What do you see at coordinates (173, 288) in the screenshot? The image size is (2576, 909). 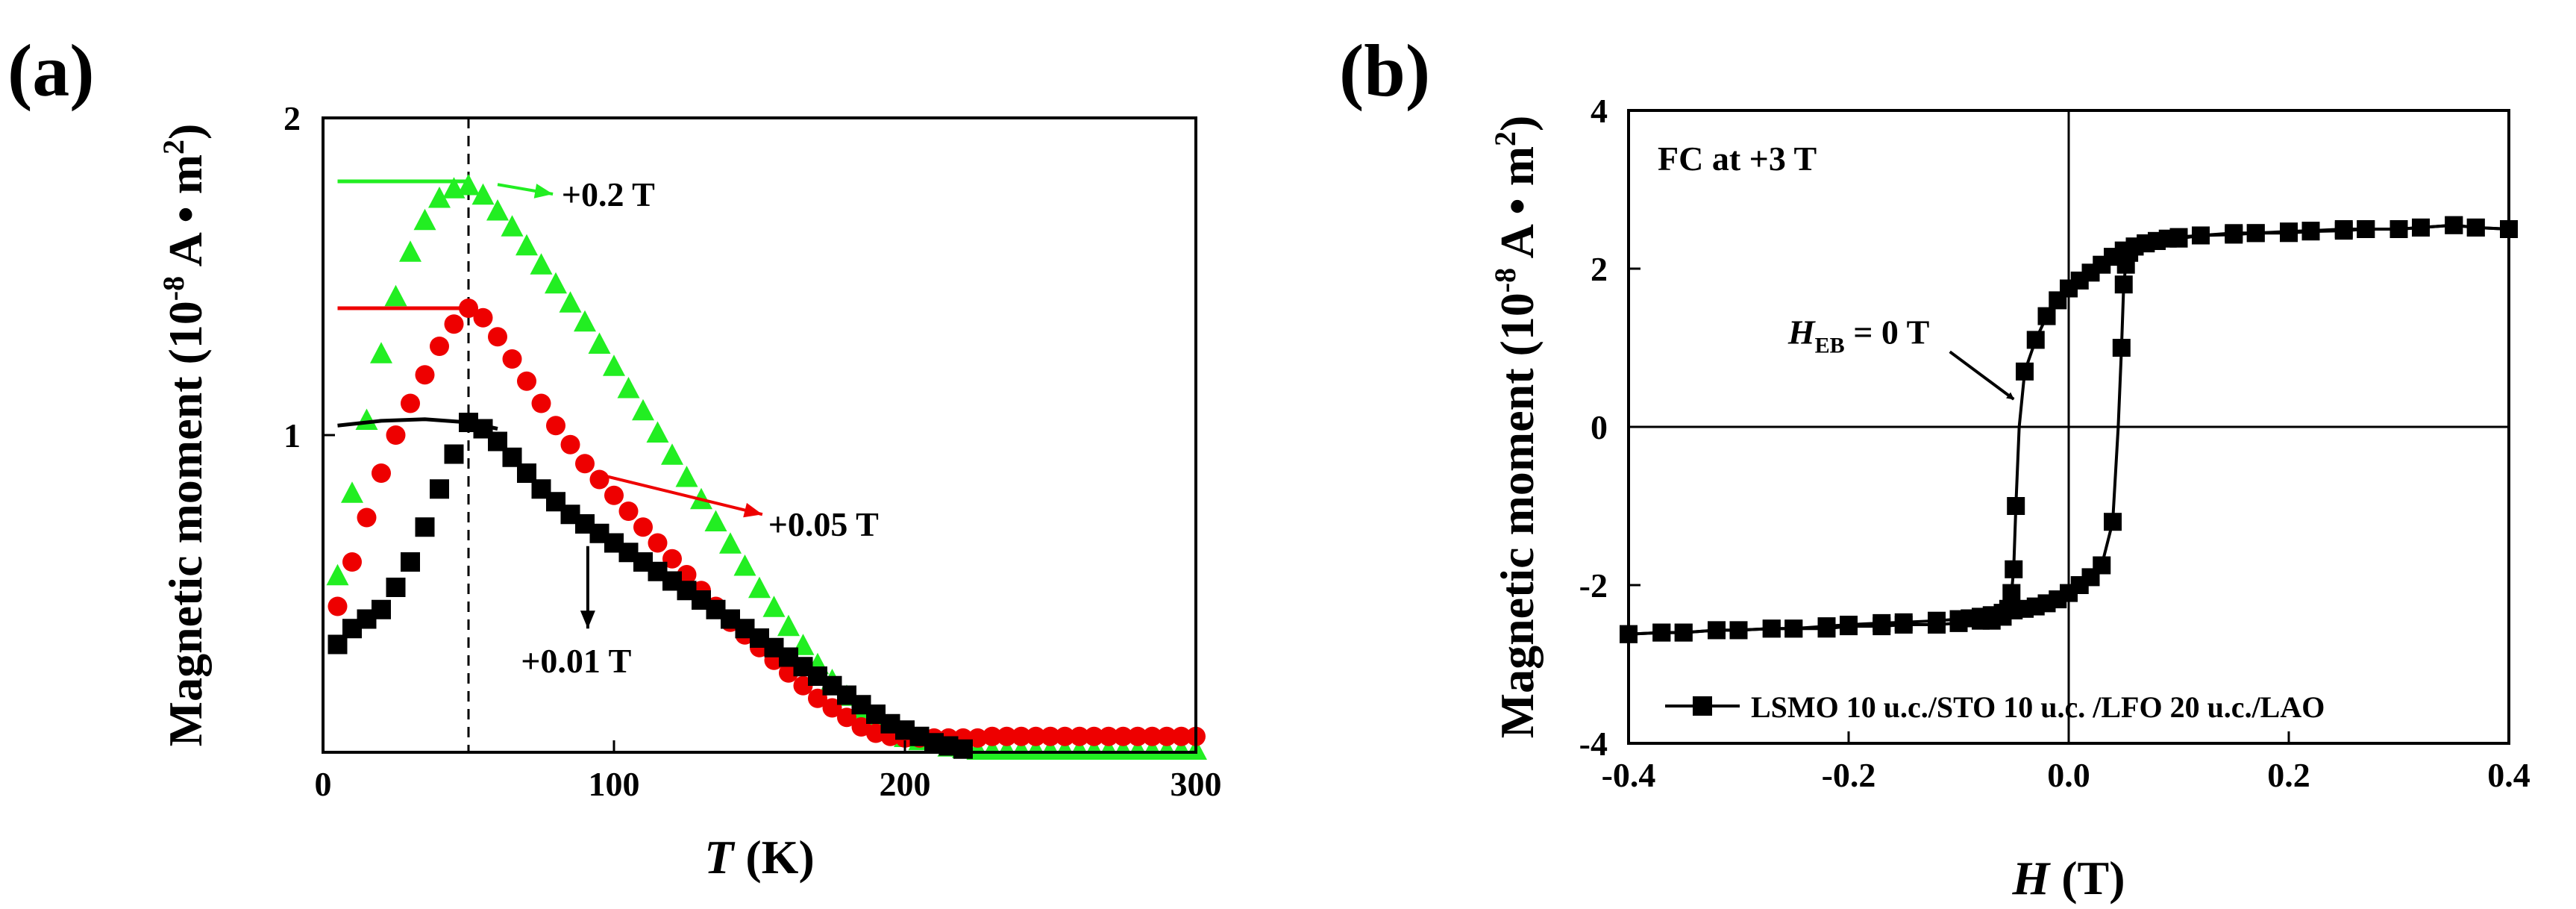 I see `panel-a-ylabel-exp: -8` at bounding box center [173, 288].